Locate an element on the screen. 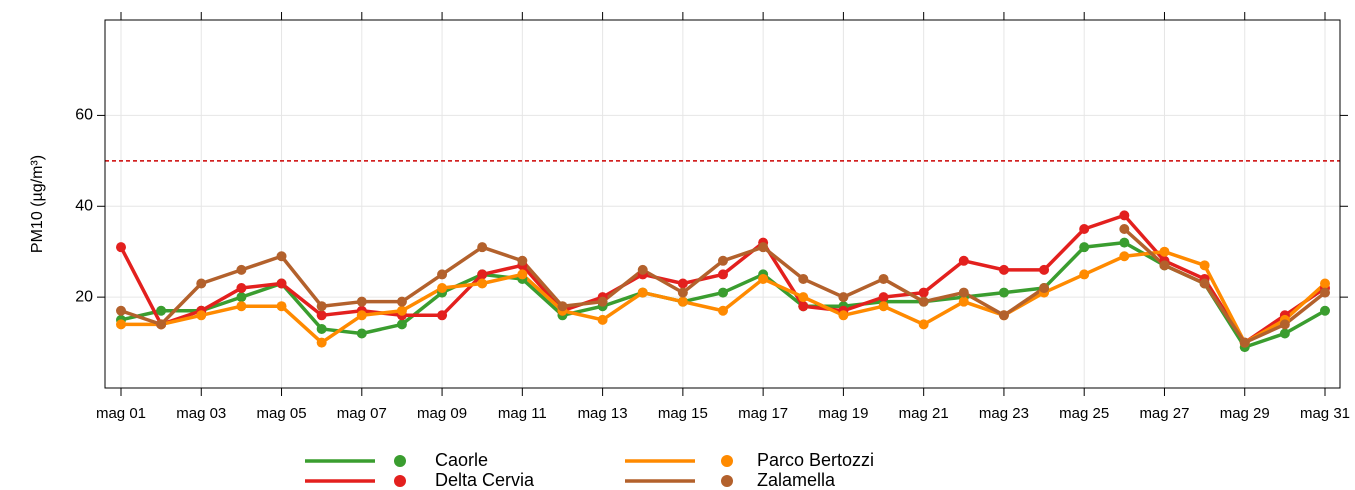 The width and height of the screenshot is (1355, 490). x-tick-label: mag 31 is located at coordinates (1325, 413).